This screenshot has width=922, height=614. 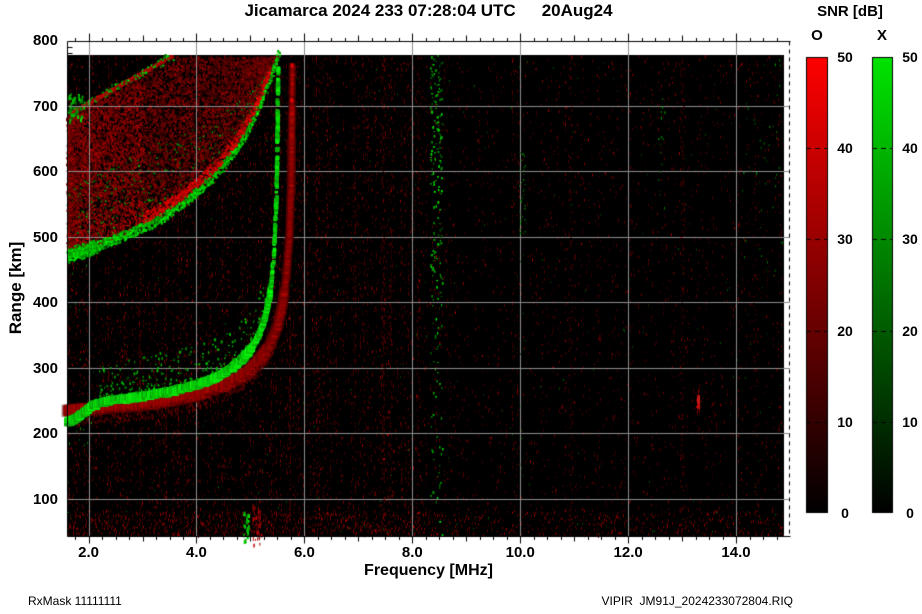 What do you see at coordinates (850, 11) in the screenshot?
I see `colorbar-title: SNR [dB]` at bounding box center [850, 11].